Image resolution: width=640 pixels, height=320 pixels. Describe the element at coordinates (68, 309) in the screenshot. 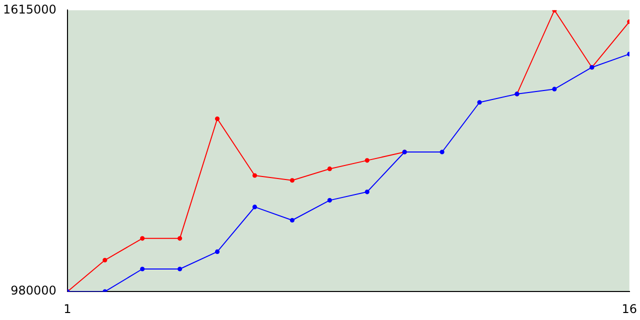

I see `x-tick-label: 1` at that location.